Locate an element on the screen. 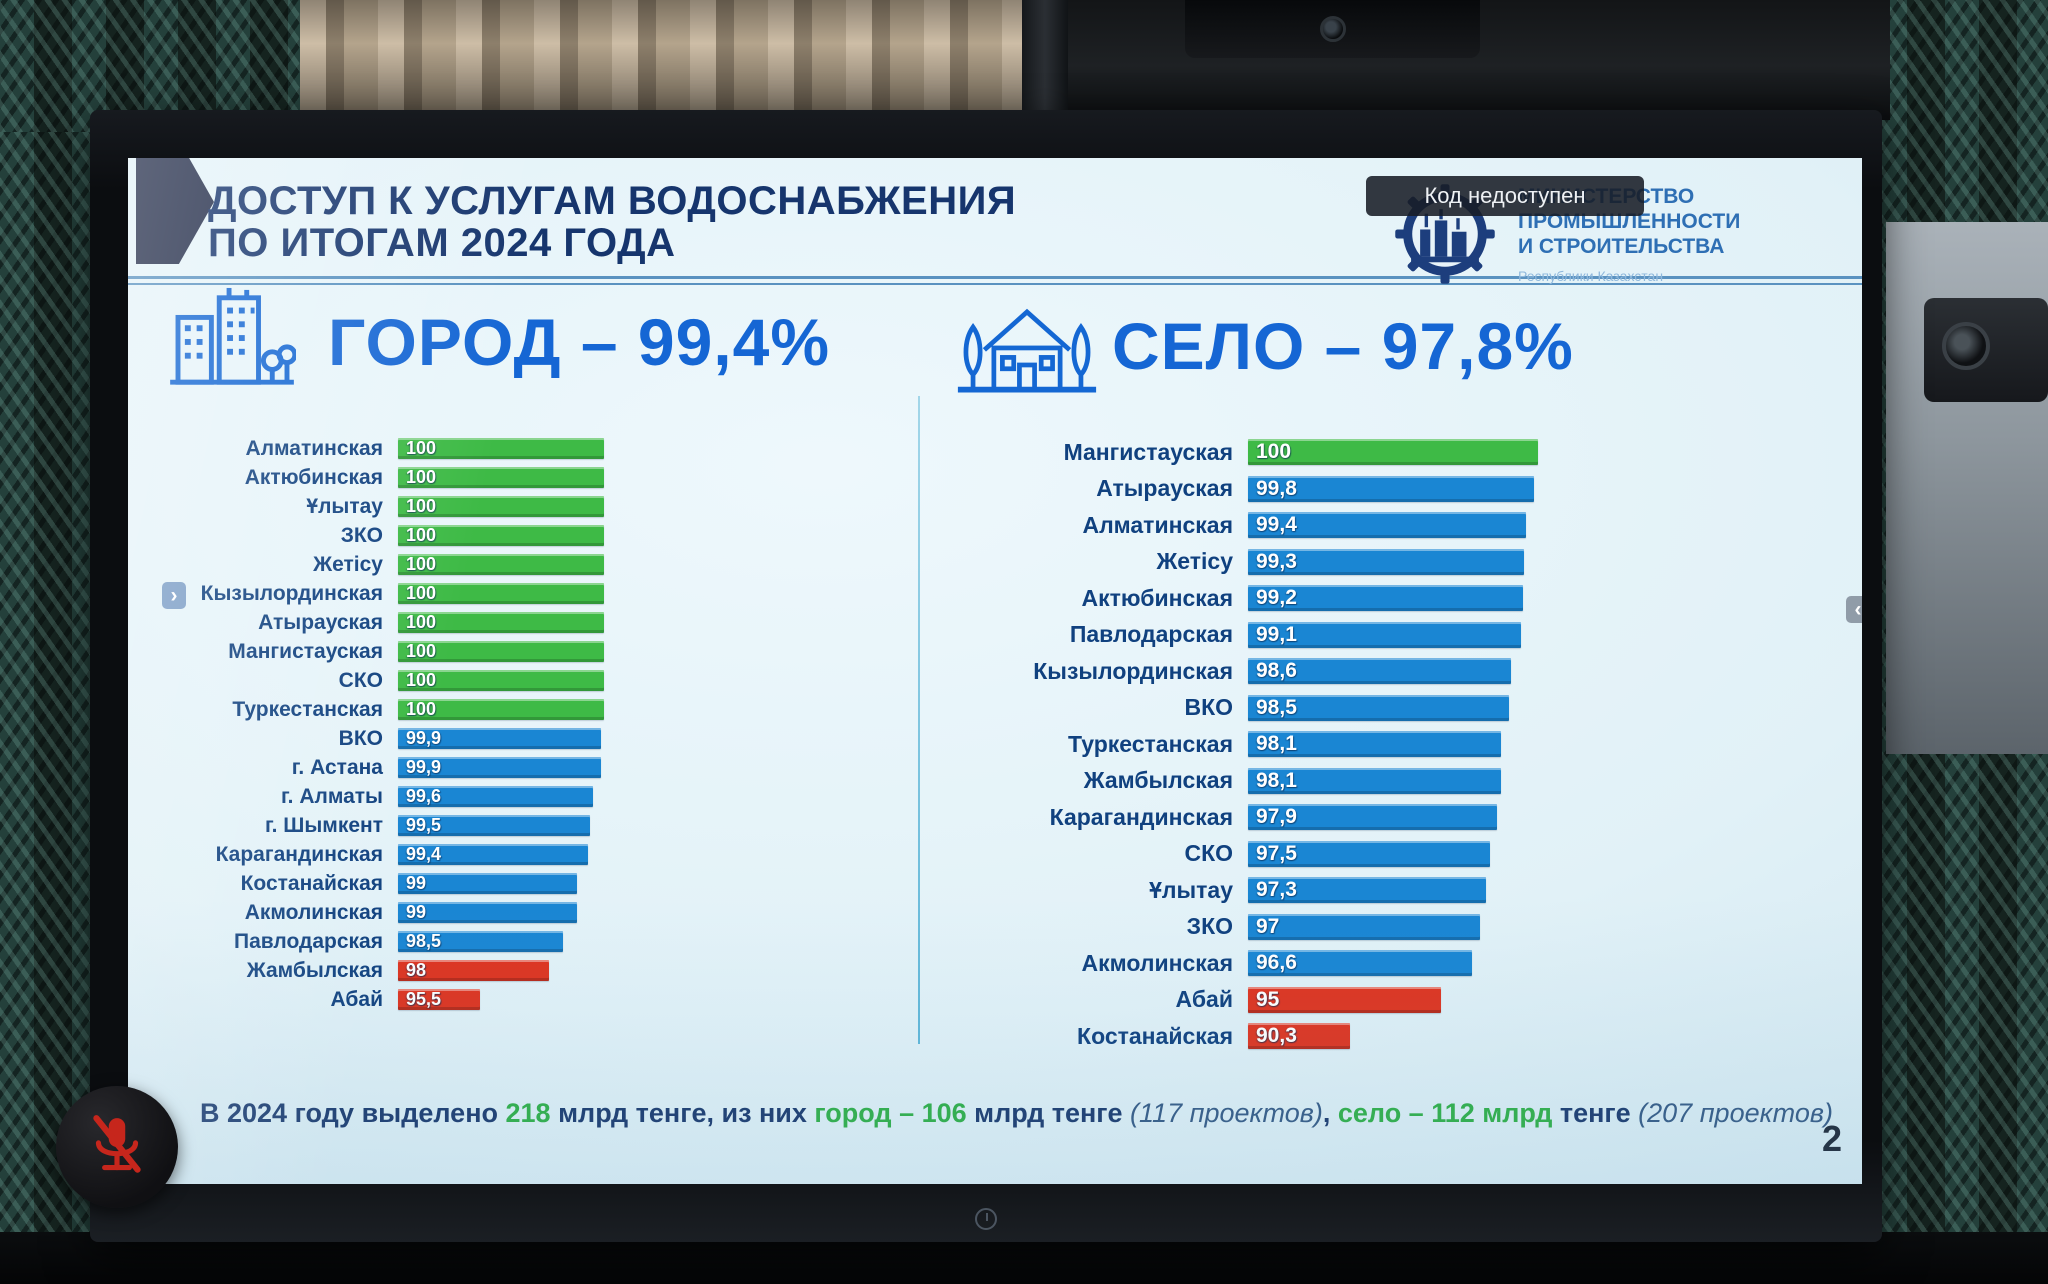 The height and width of the screenshot is (1284, 2048). chart-row: Жамбылская 98 is located at coordinates (536, 970).